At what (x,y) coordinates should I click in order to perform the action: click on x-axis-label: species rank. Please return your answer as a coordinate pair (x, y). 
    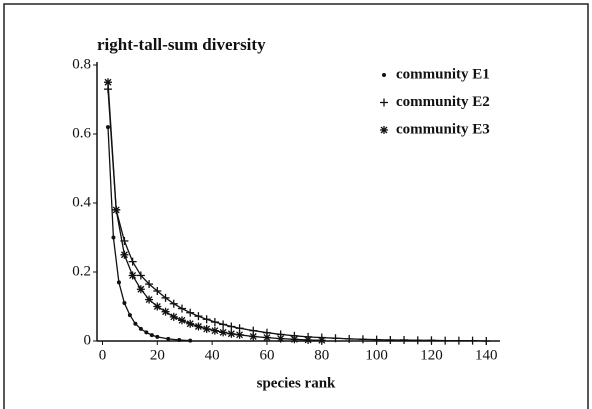
    Looking at the image, I should click on (296, 383).